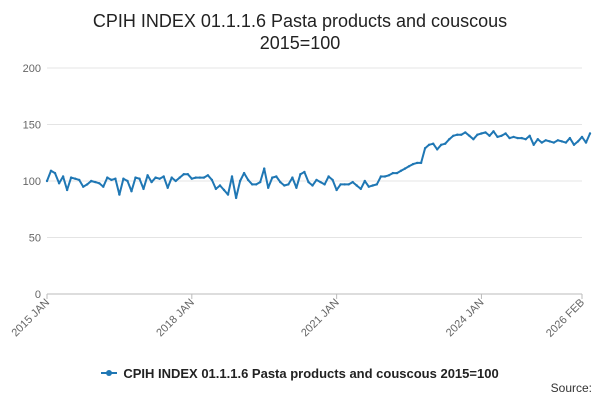  I want to click on x-tick-label-2024-01: 2024 JAN, so click(465, 318).